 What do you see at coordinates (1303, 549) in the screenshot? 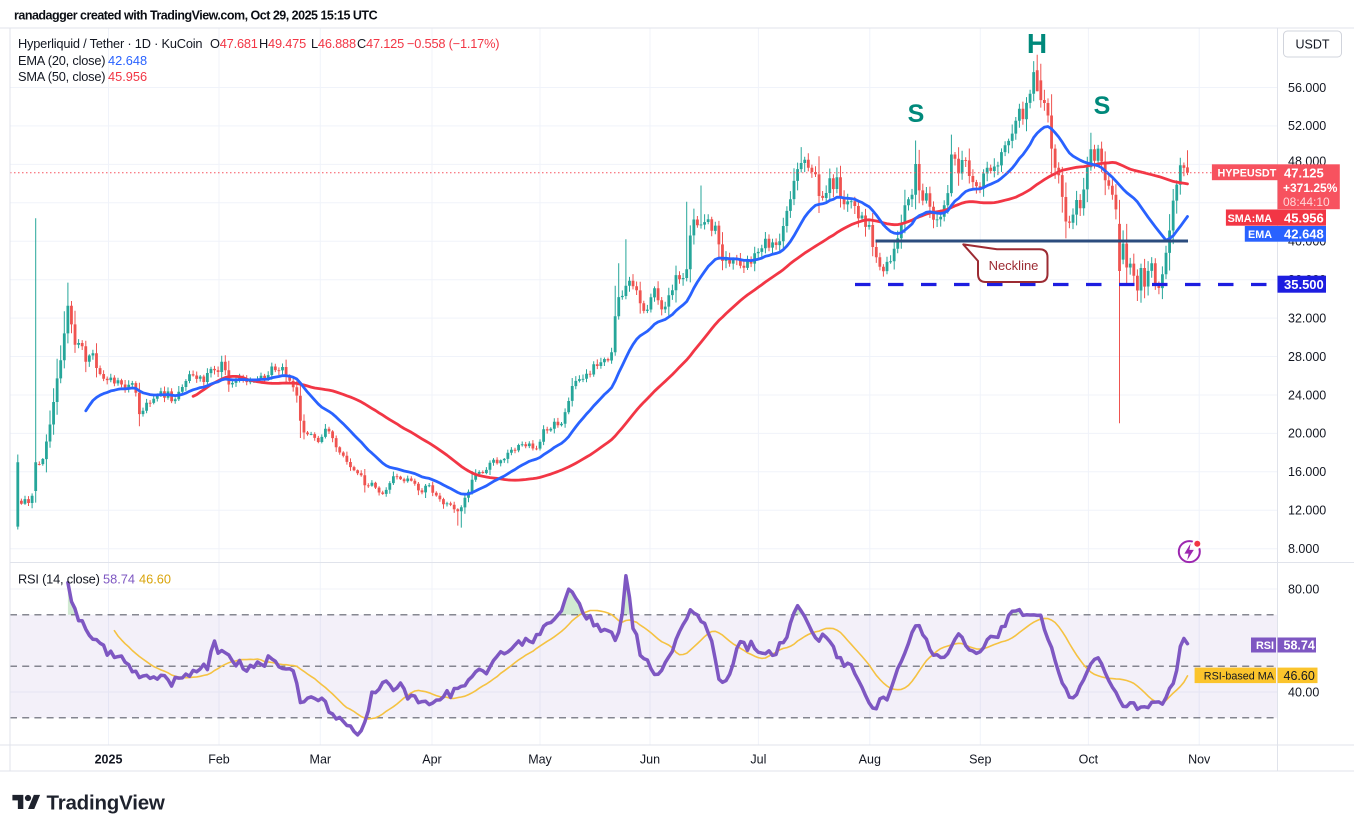
I see `svg-text: 8.000` at bounding box center [1303, 549].